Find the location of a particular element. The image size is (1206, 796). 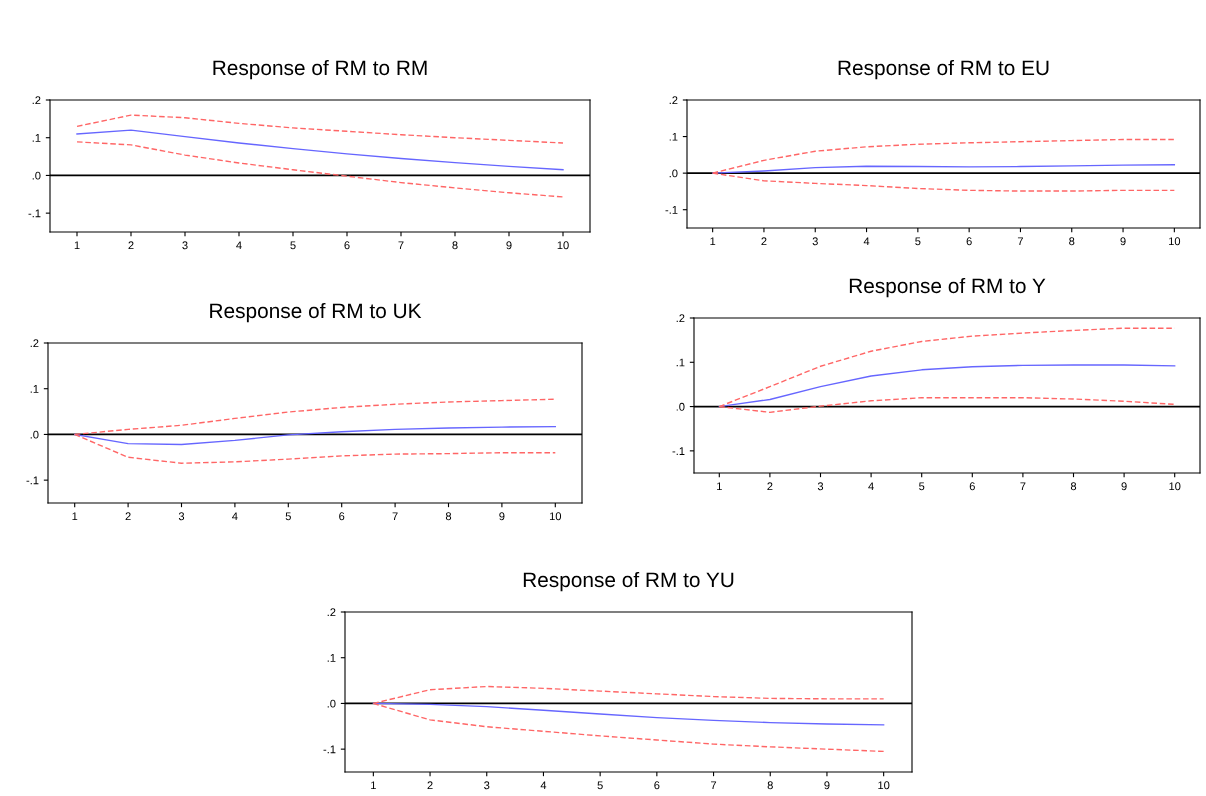

chart-title: Response of RM to UK is located at coordinates (316, 312).